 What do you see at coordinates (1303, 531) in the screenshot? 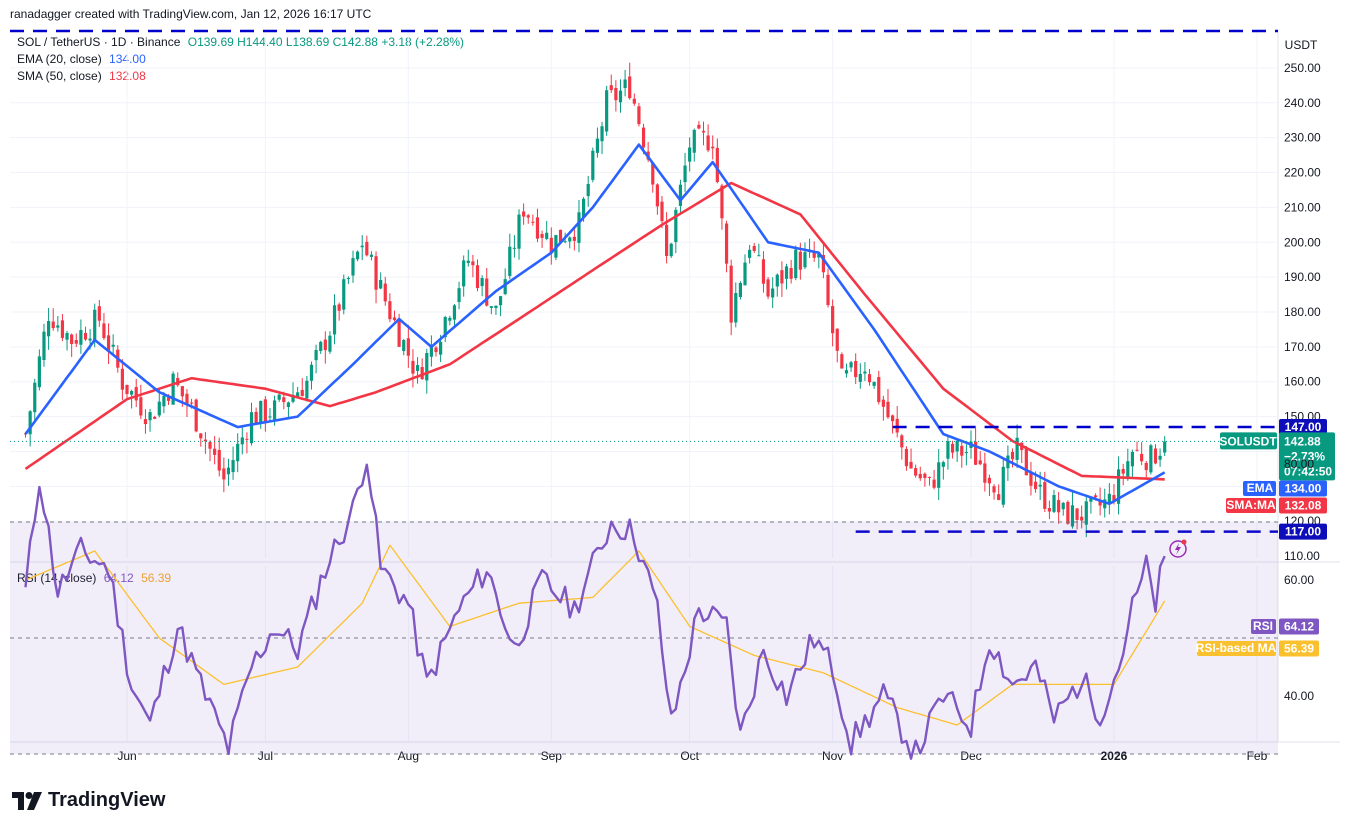
I see `support-tag-bg` at bounding box center [1303, 531].